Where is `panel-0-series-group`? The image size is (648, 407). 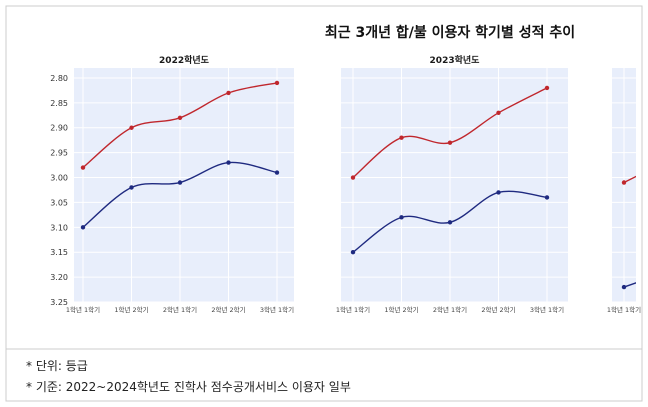 panel-0-series-group is located at coordinates (180, 155).